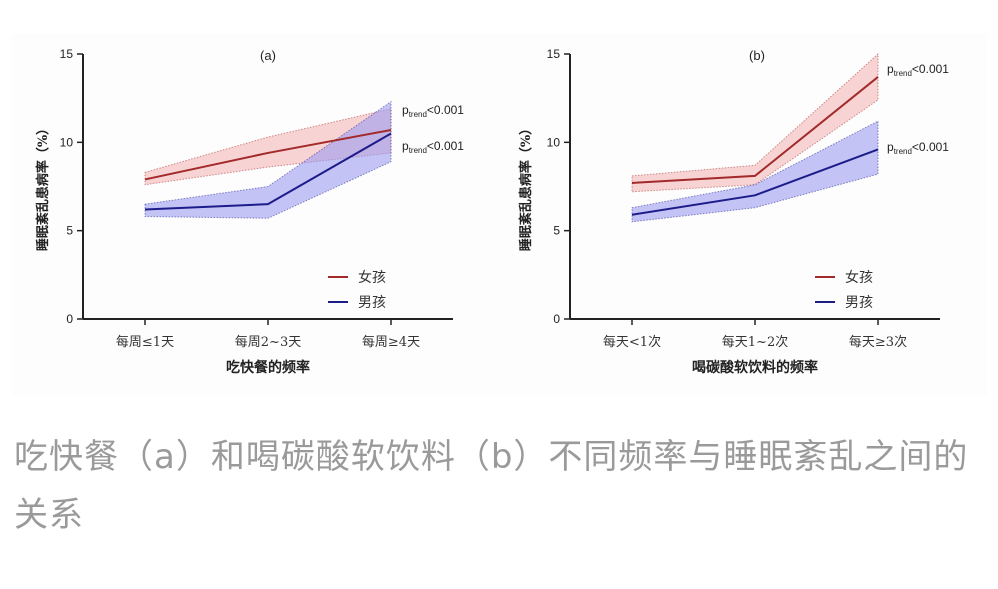  I want to click on panel-b-ci-band-girls, so click(755, 122).